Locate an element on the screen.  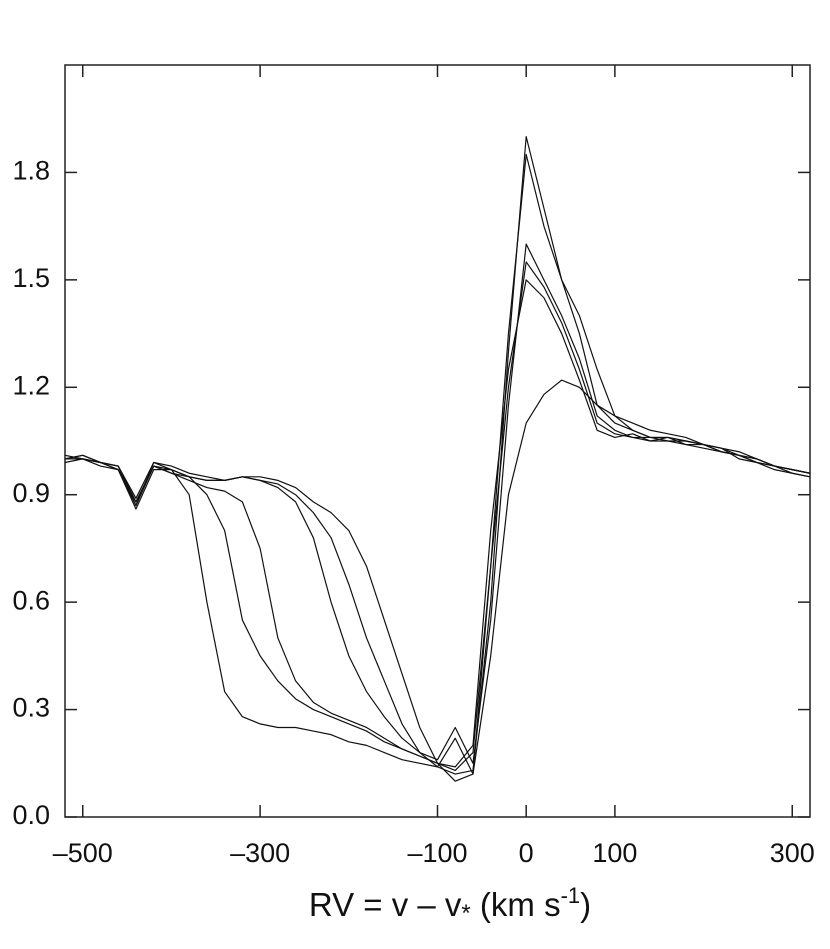
x-label-part: ) is located at coordinates (585, 904).